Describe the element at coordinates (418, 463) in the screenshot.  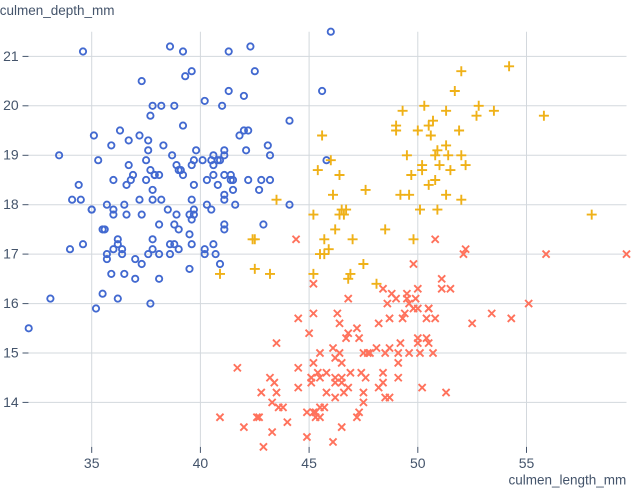
I see `svg-text: 50` at that location.